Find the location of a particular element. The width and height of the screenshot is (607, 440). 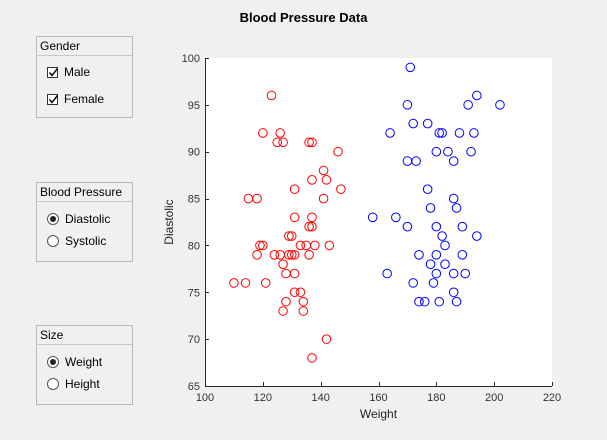

systolic-radio-icon is located at coordinates (53, 241).